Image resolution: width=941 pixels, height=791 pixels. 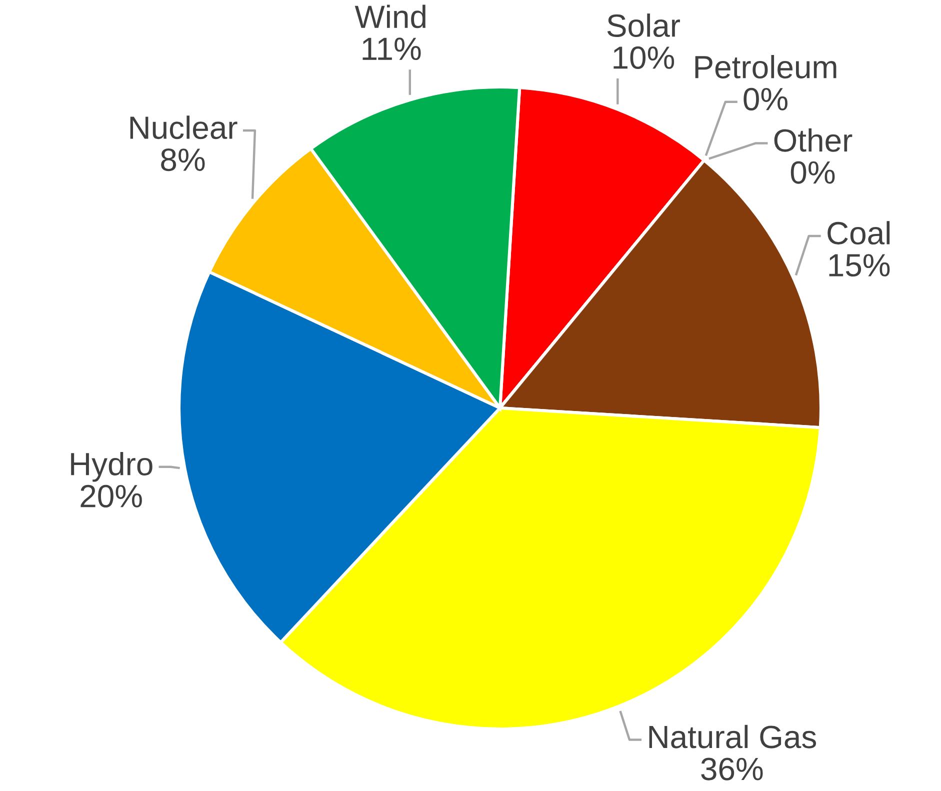 I want to click on slice-label: Natural Gas, so click(x=732, y=736).